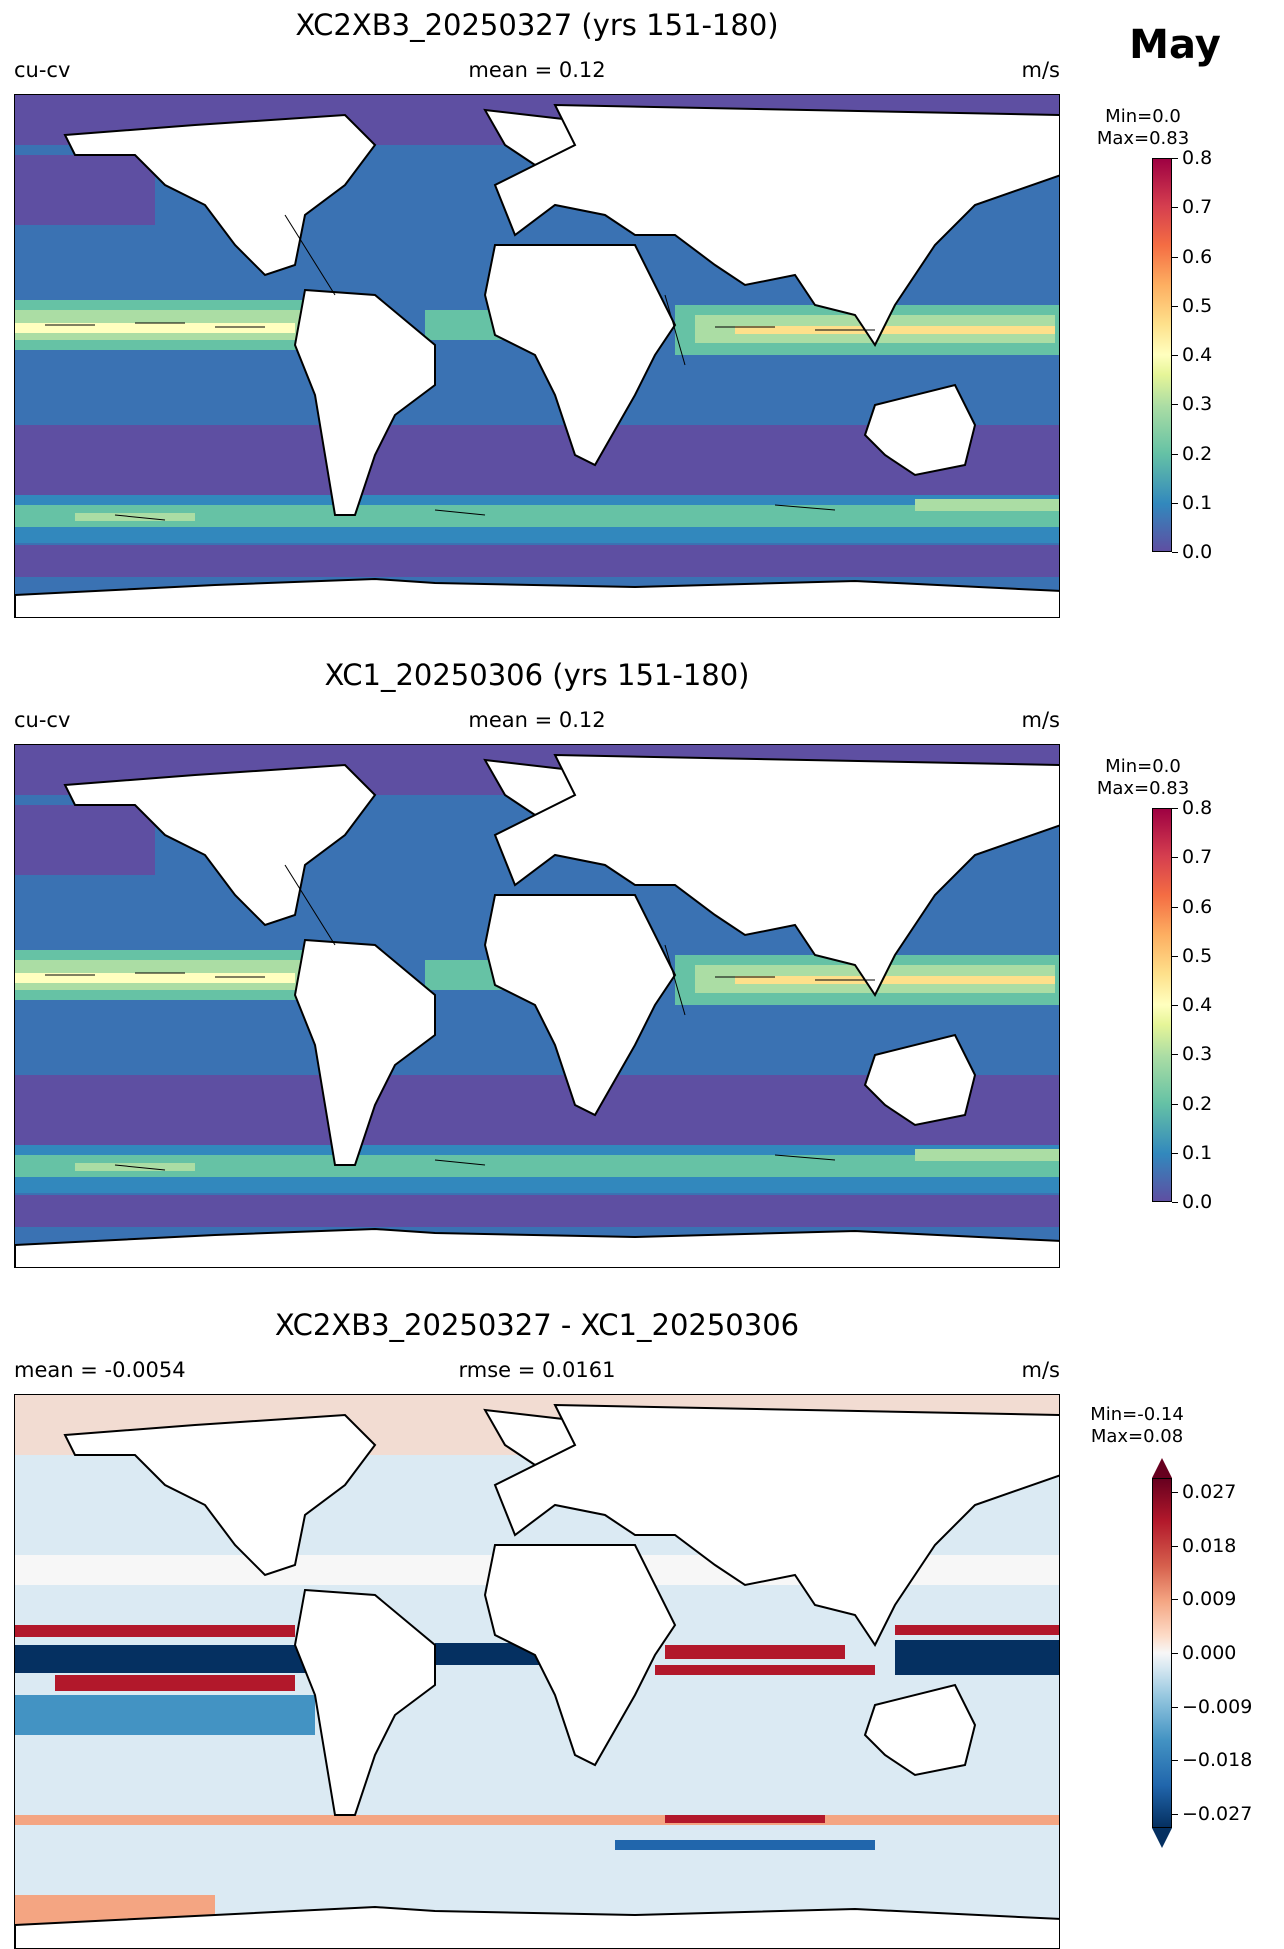 This screenshot has width=1284, height=1949. I want to click on panel-3-mean-label: mean = -0.0054, so click(100, 1370).